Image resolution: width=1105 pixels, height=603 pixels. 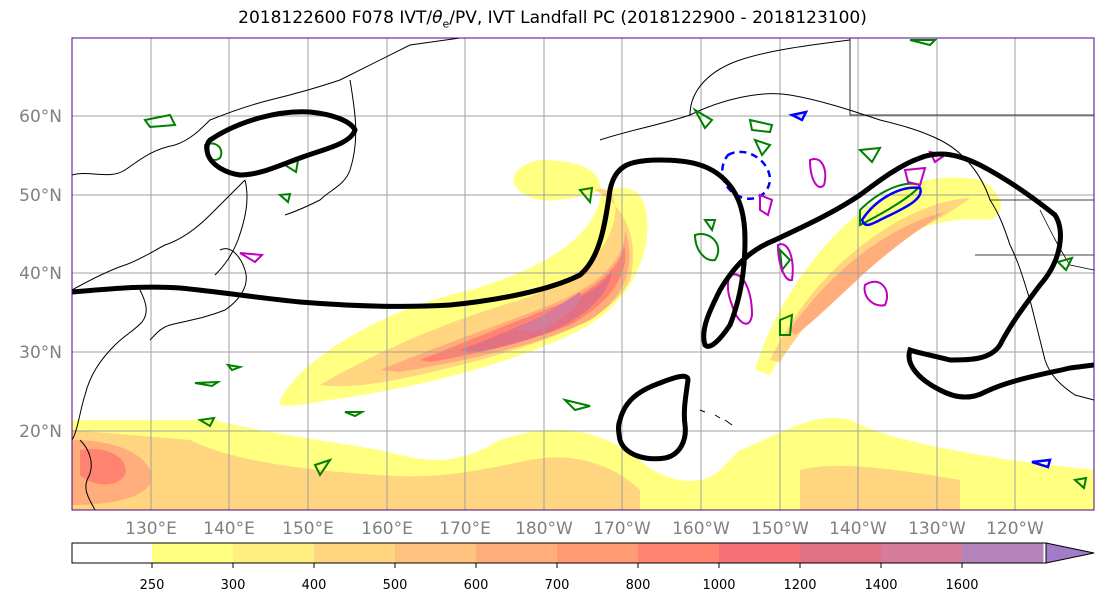 I want to click on colorbar-label: 250, so click(x=152, y=585).